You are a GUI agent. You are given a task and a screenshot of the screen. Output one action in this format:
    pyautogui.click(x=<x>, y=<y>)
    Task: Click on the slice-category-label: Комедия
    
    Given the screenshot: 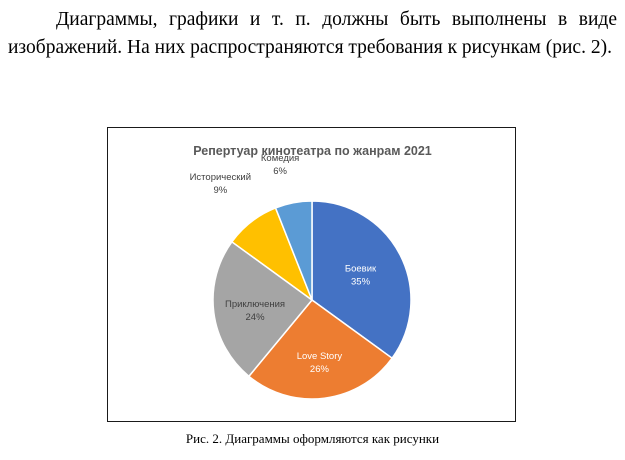 What is the action you would take?
    pyautogui.click(x=280, y=158)
    